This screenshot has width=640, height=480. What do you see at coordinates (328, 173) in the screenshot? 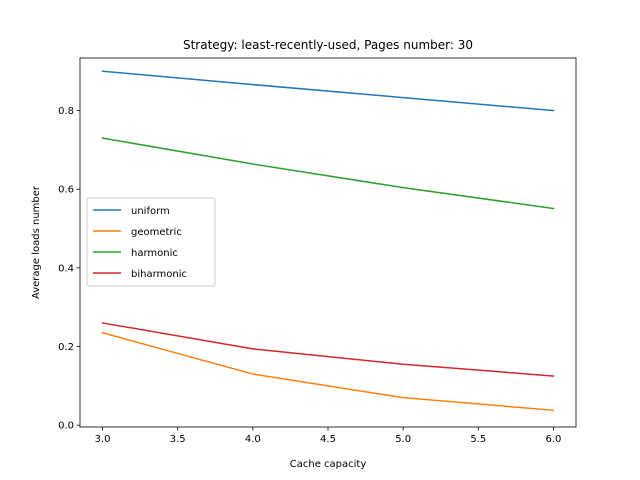
I see `series-line-harmonic` at bounding box center [328, 173].